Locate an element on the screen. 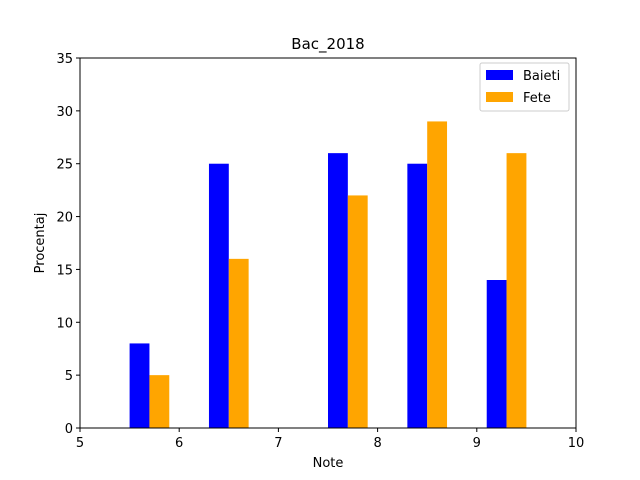 The image size is (640, 480). y-axis: 0 5 10 15 20 25 30 35 is located at coordinates (68, 244).